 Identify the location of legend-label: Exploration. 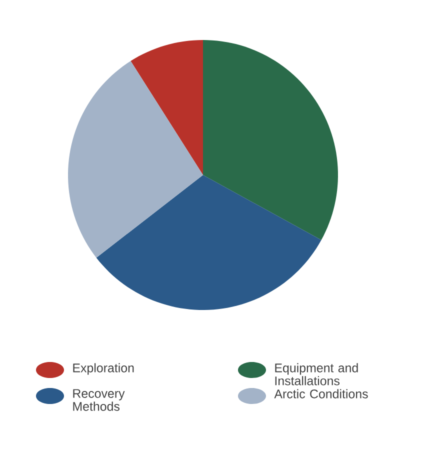
(103, 369).